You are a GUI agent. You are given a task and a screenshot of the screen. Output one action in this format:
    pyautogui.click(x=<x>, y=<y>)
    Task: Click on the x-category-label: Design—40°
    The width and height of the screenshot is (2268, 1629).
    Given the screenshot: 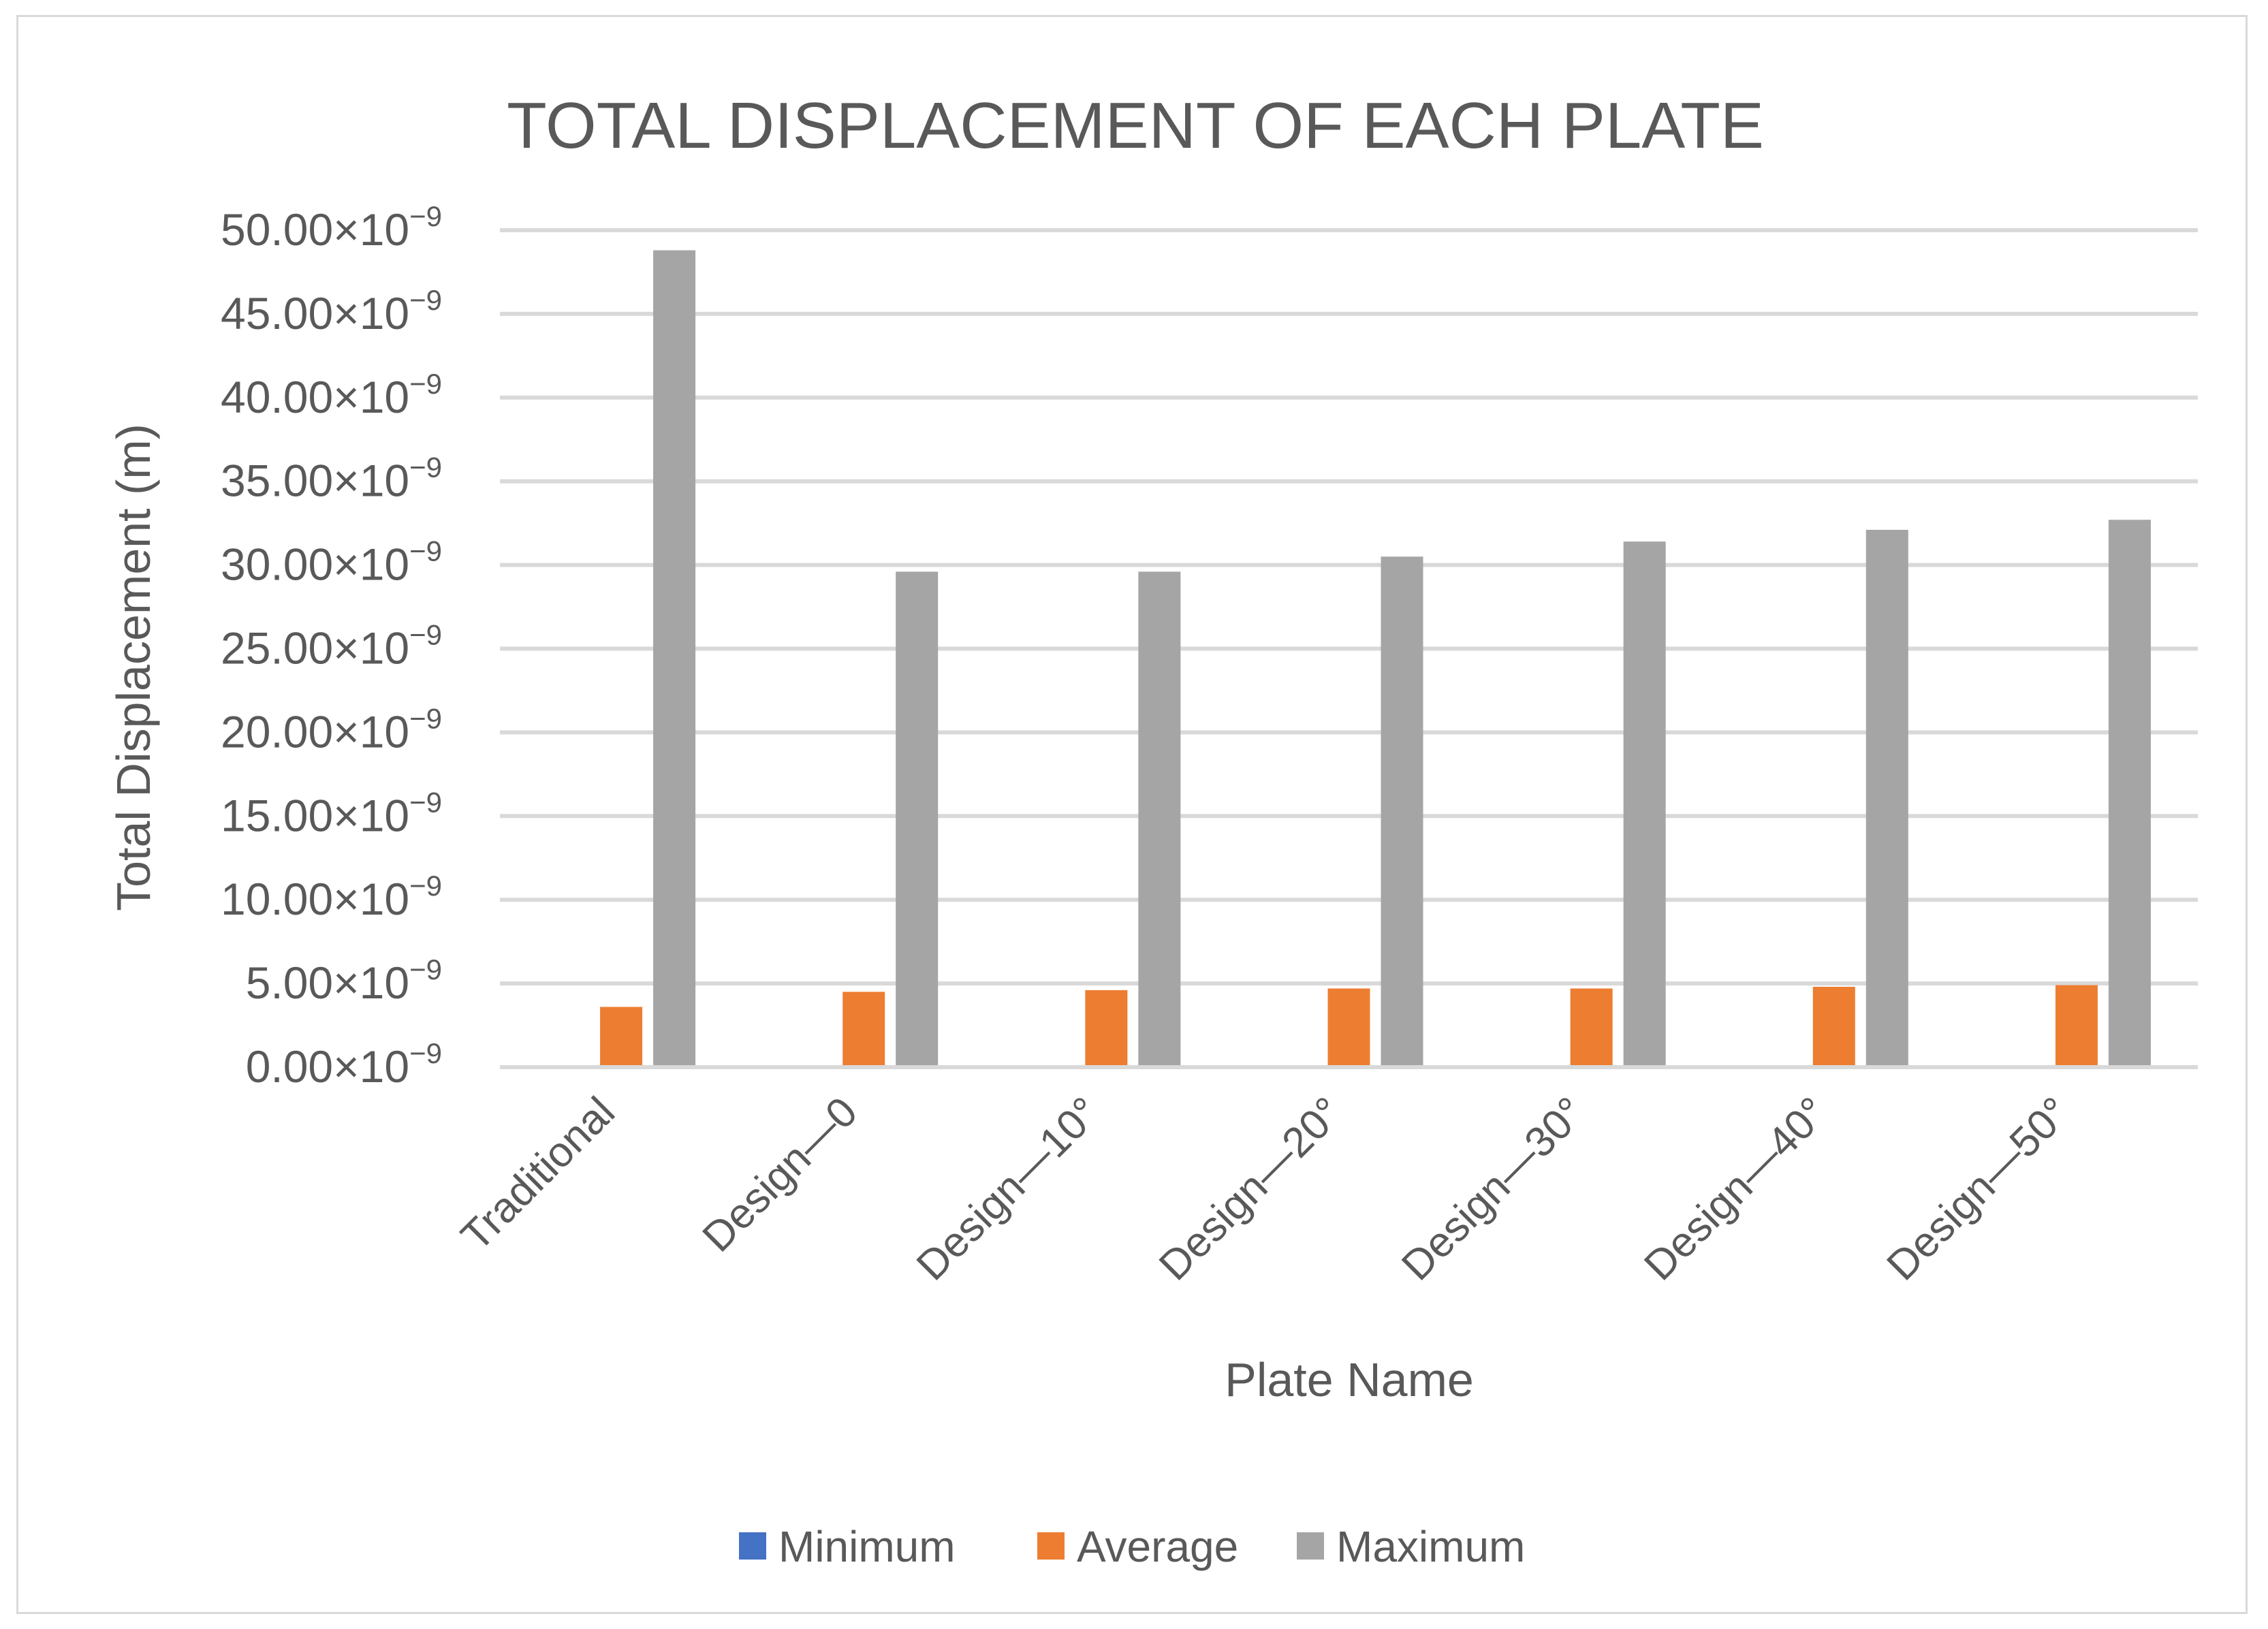 What is the action you would take?
    pyautogui.click(x=1735, y=1188)
    